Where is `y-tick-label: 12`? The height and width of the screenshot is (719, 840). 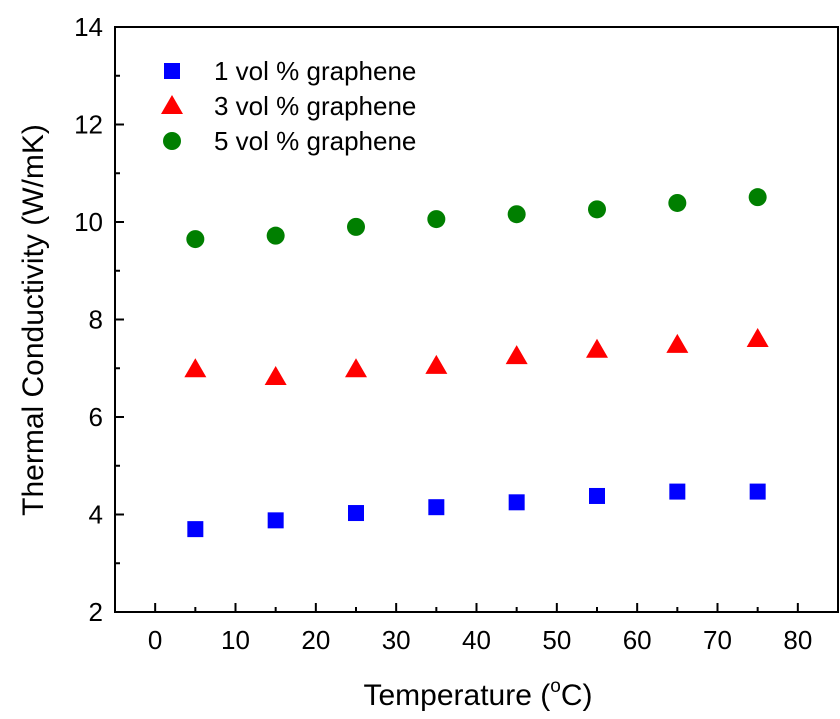
y-tick-label: 12 is located at coordinates (88, 125).